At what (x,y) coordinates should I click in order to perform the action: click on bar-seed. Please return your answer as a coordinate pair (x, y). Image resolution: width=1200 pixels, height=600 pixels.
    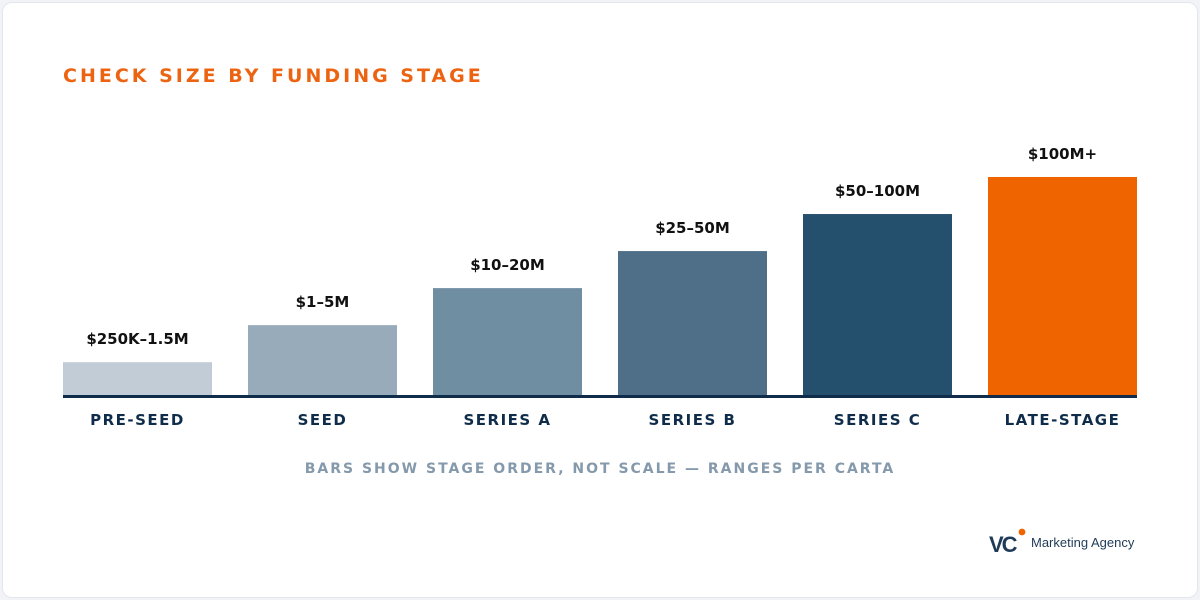
    Looking at the image, I should click on (322, 360).